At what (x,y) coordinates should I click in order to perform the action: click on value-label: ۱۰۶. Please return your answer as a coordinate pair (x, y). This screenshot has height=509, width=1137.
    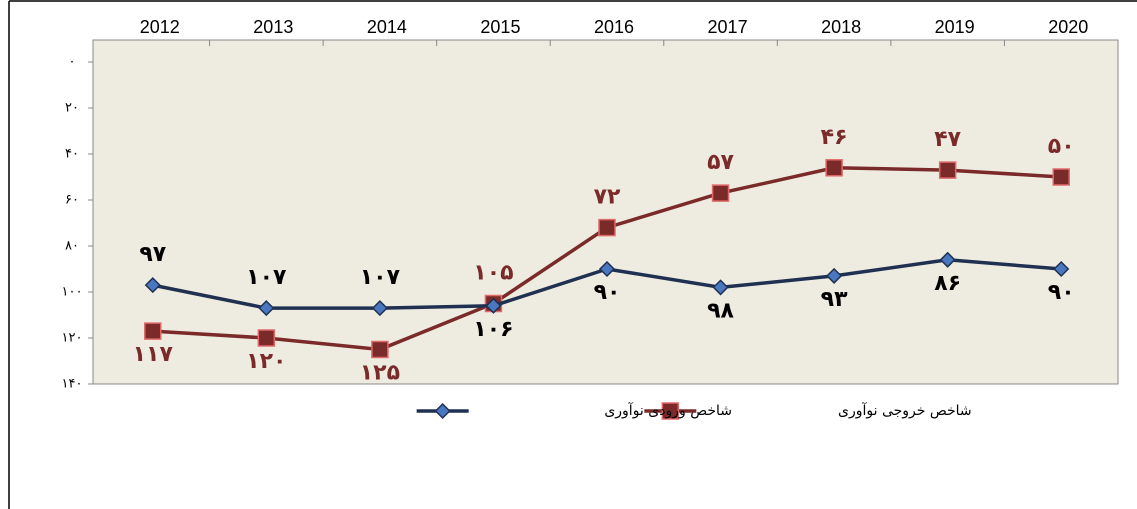
    Looking at the image, I should click on (493, 329).